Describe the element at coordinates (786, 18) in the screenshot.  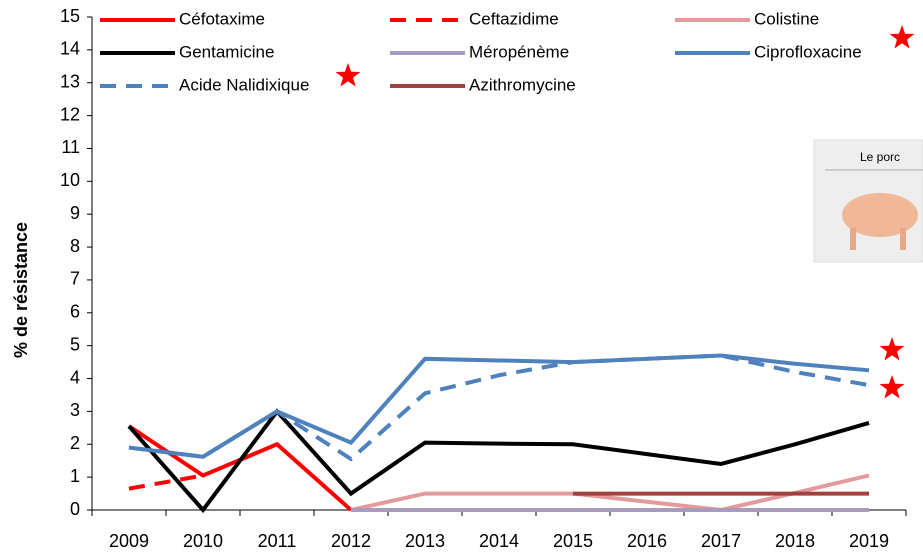
I see `legend-label: Colistine` at that location.